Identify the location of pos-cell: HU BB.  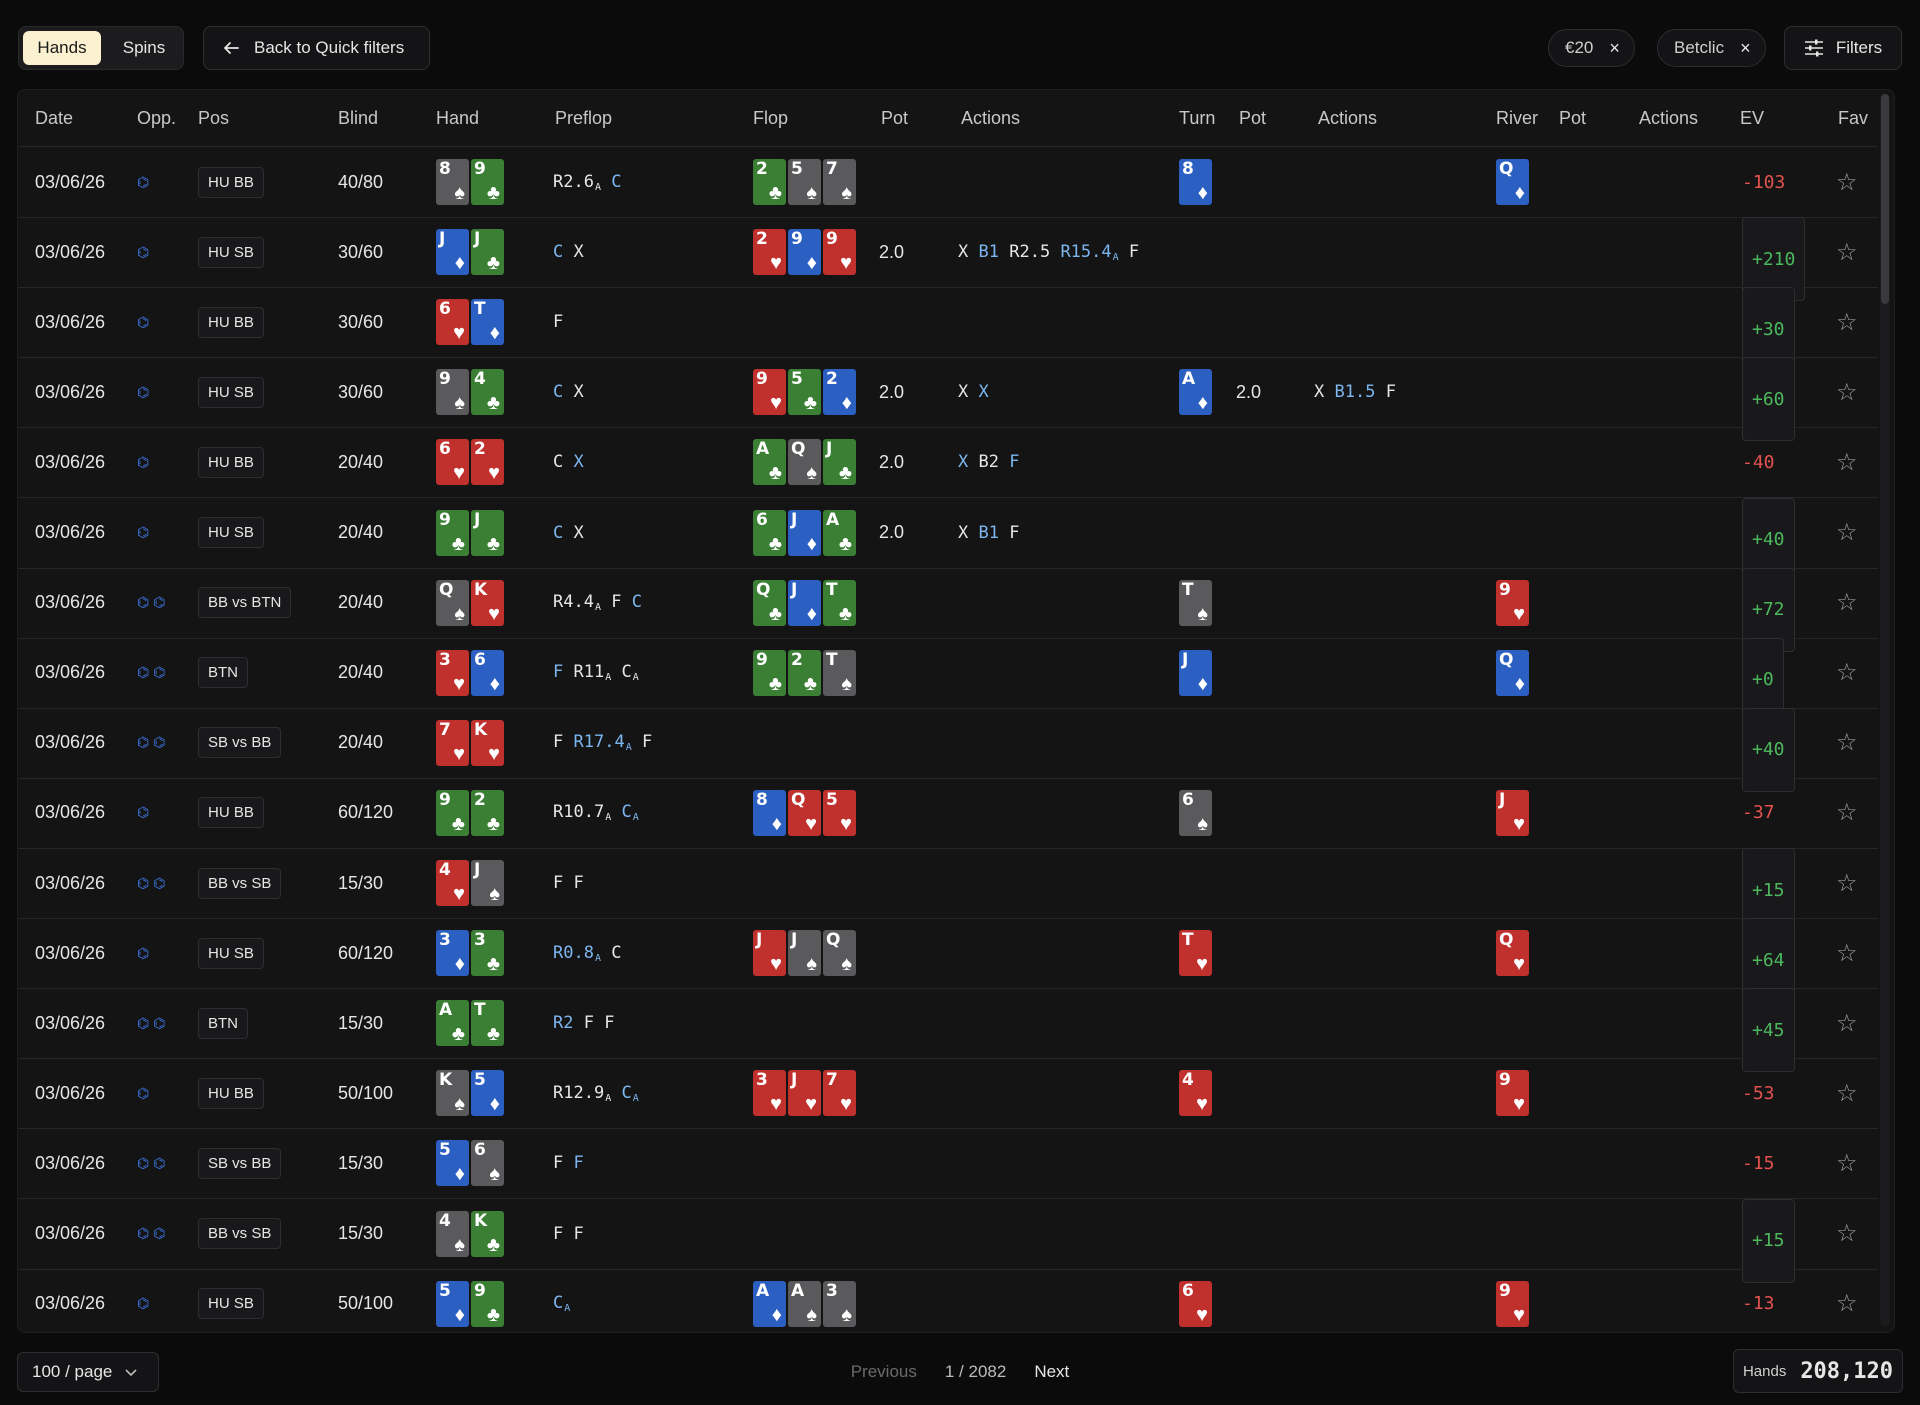
(231, 182).